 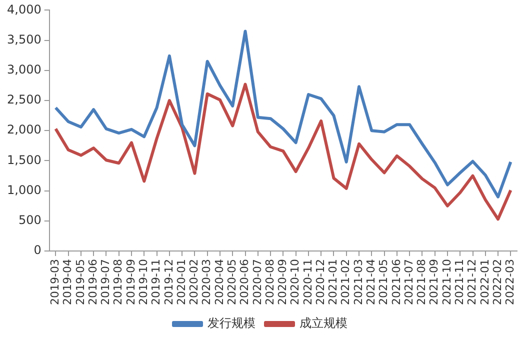 I want to click on x-tick-label: 2020-04, so click(x=219, y=282).